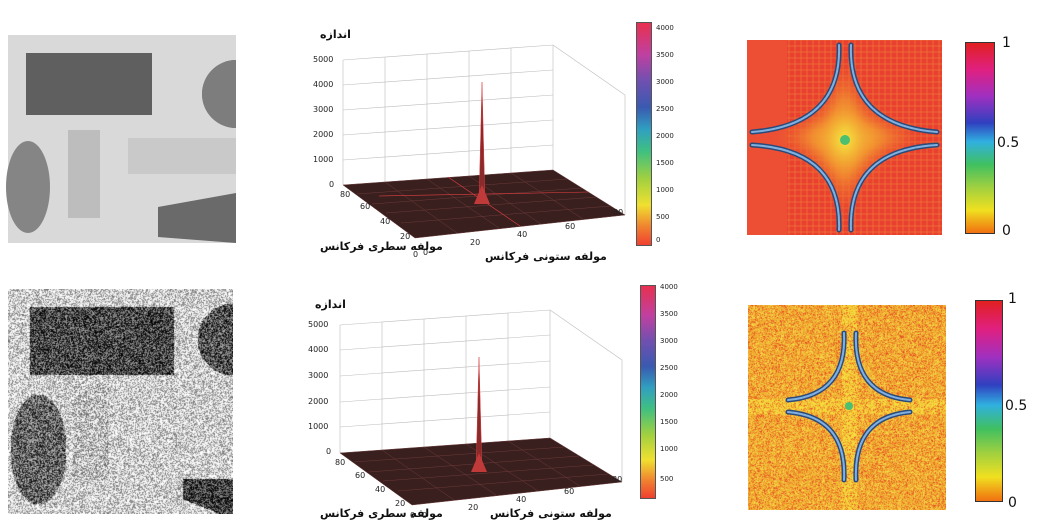 This screenshot has width=1038, height=522. Describe the element at coordinates (89, 84) in the screenshot. I see `shape-rect-dark` at that location.